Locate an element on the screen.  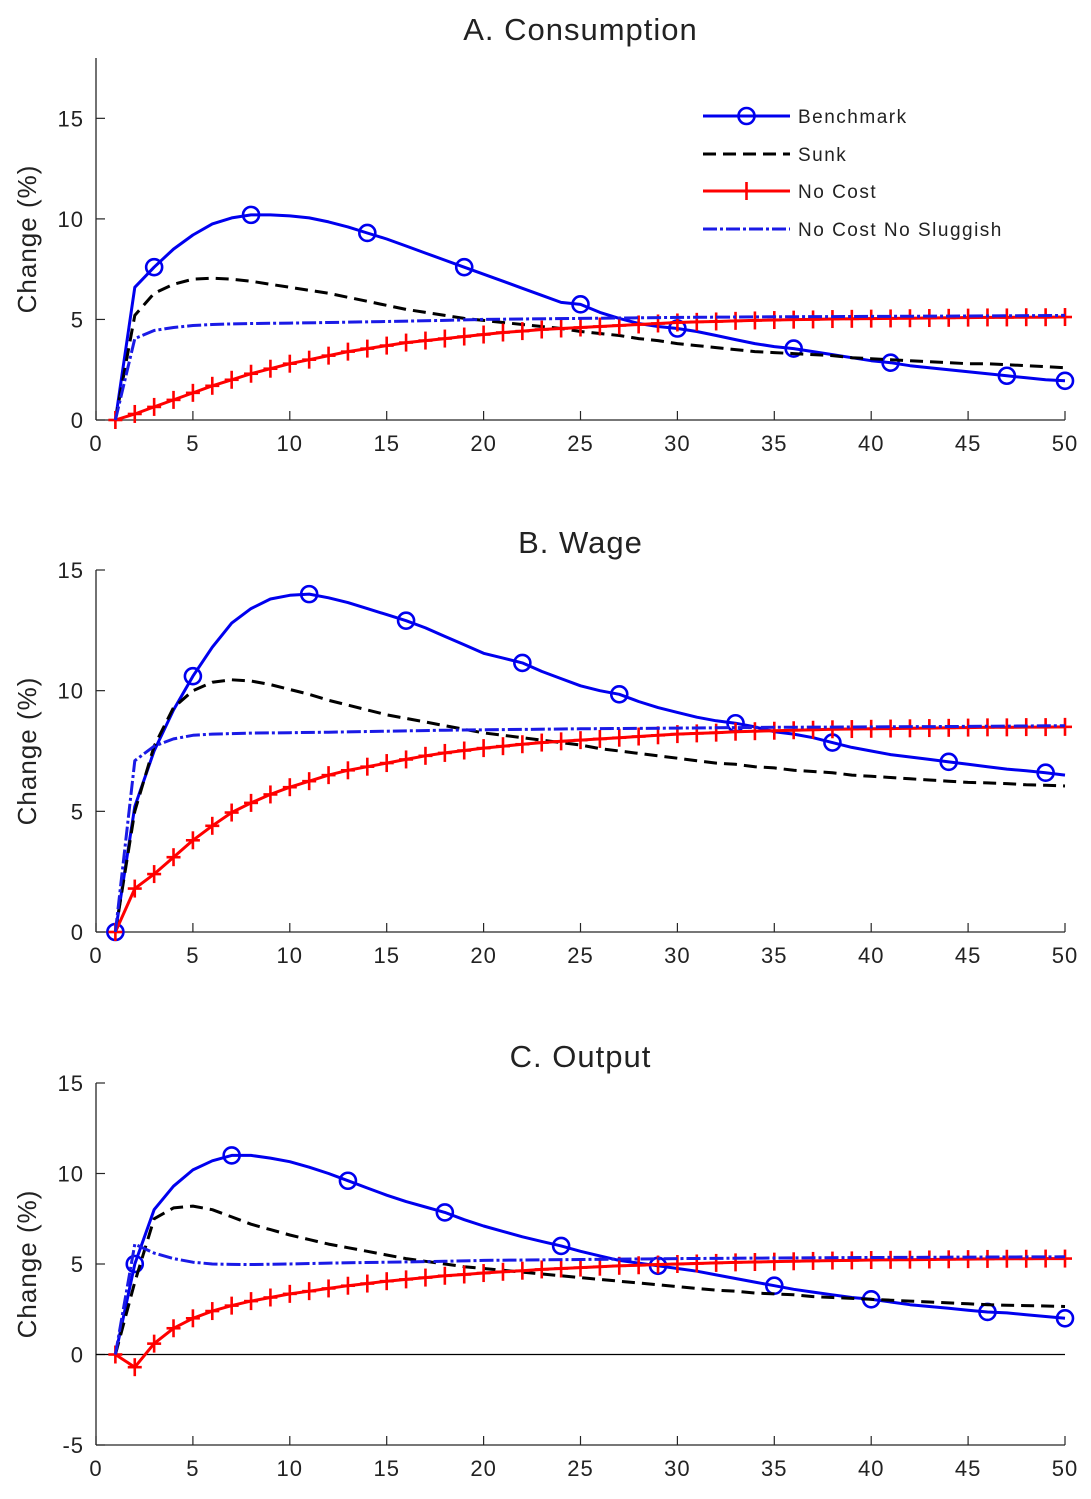
x-tick-label: 45 is located at coordinates (968, 955).